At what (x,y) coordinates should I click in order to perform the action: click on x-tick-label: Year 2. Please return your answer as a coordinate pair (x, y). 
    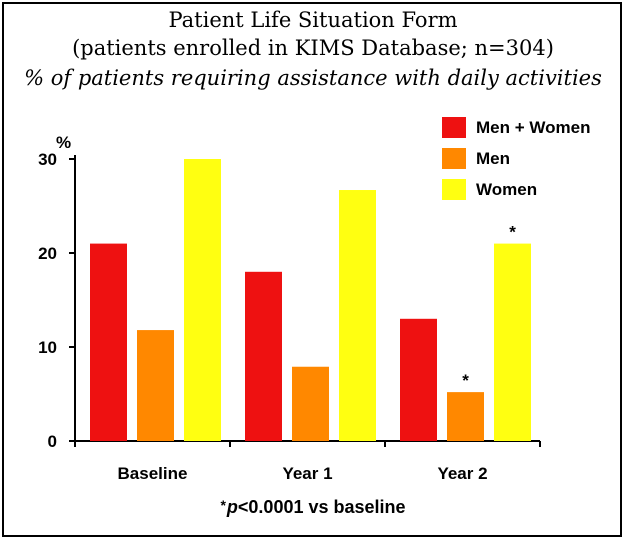
    Looking at the image, I should click on (462, 473).